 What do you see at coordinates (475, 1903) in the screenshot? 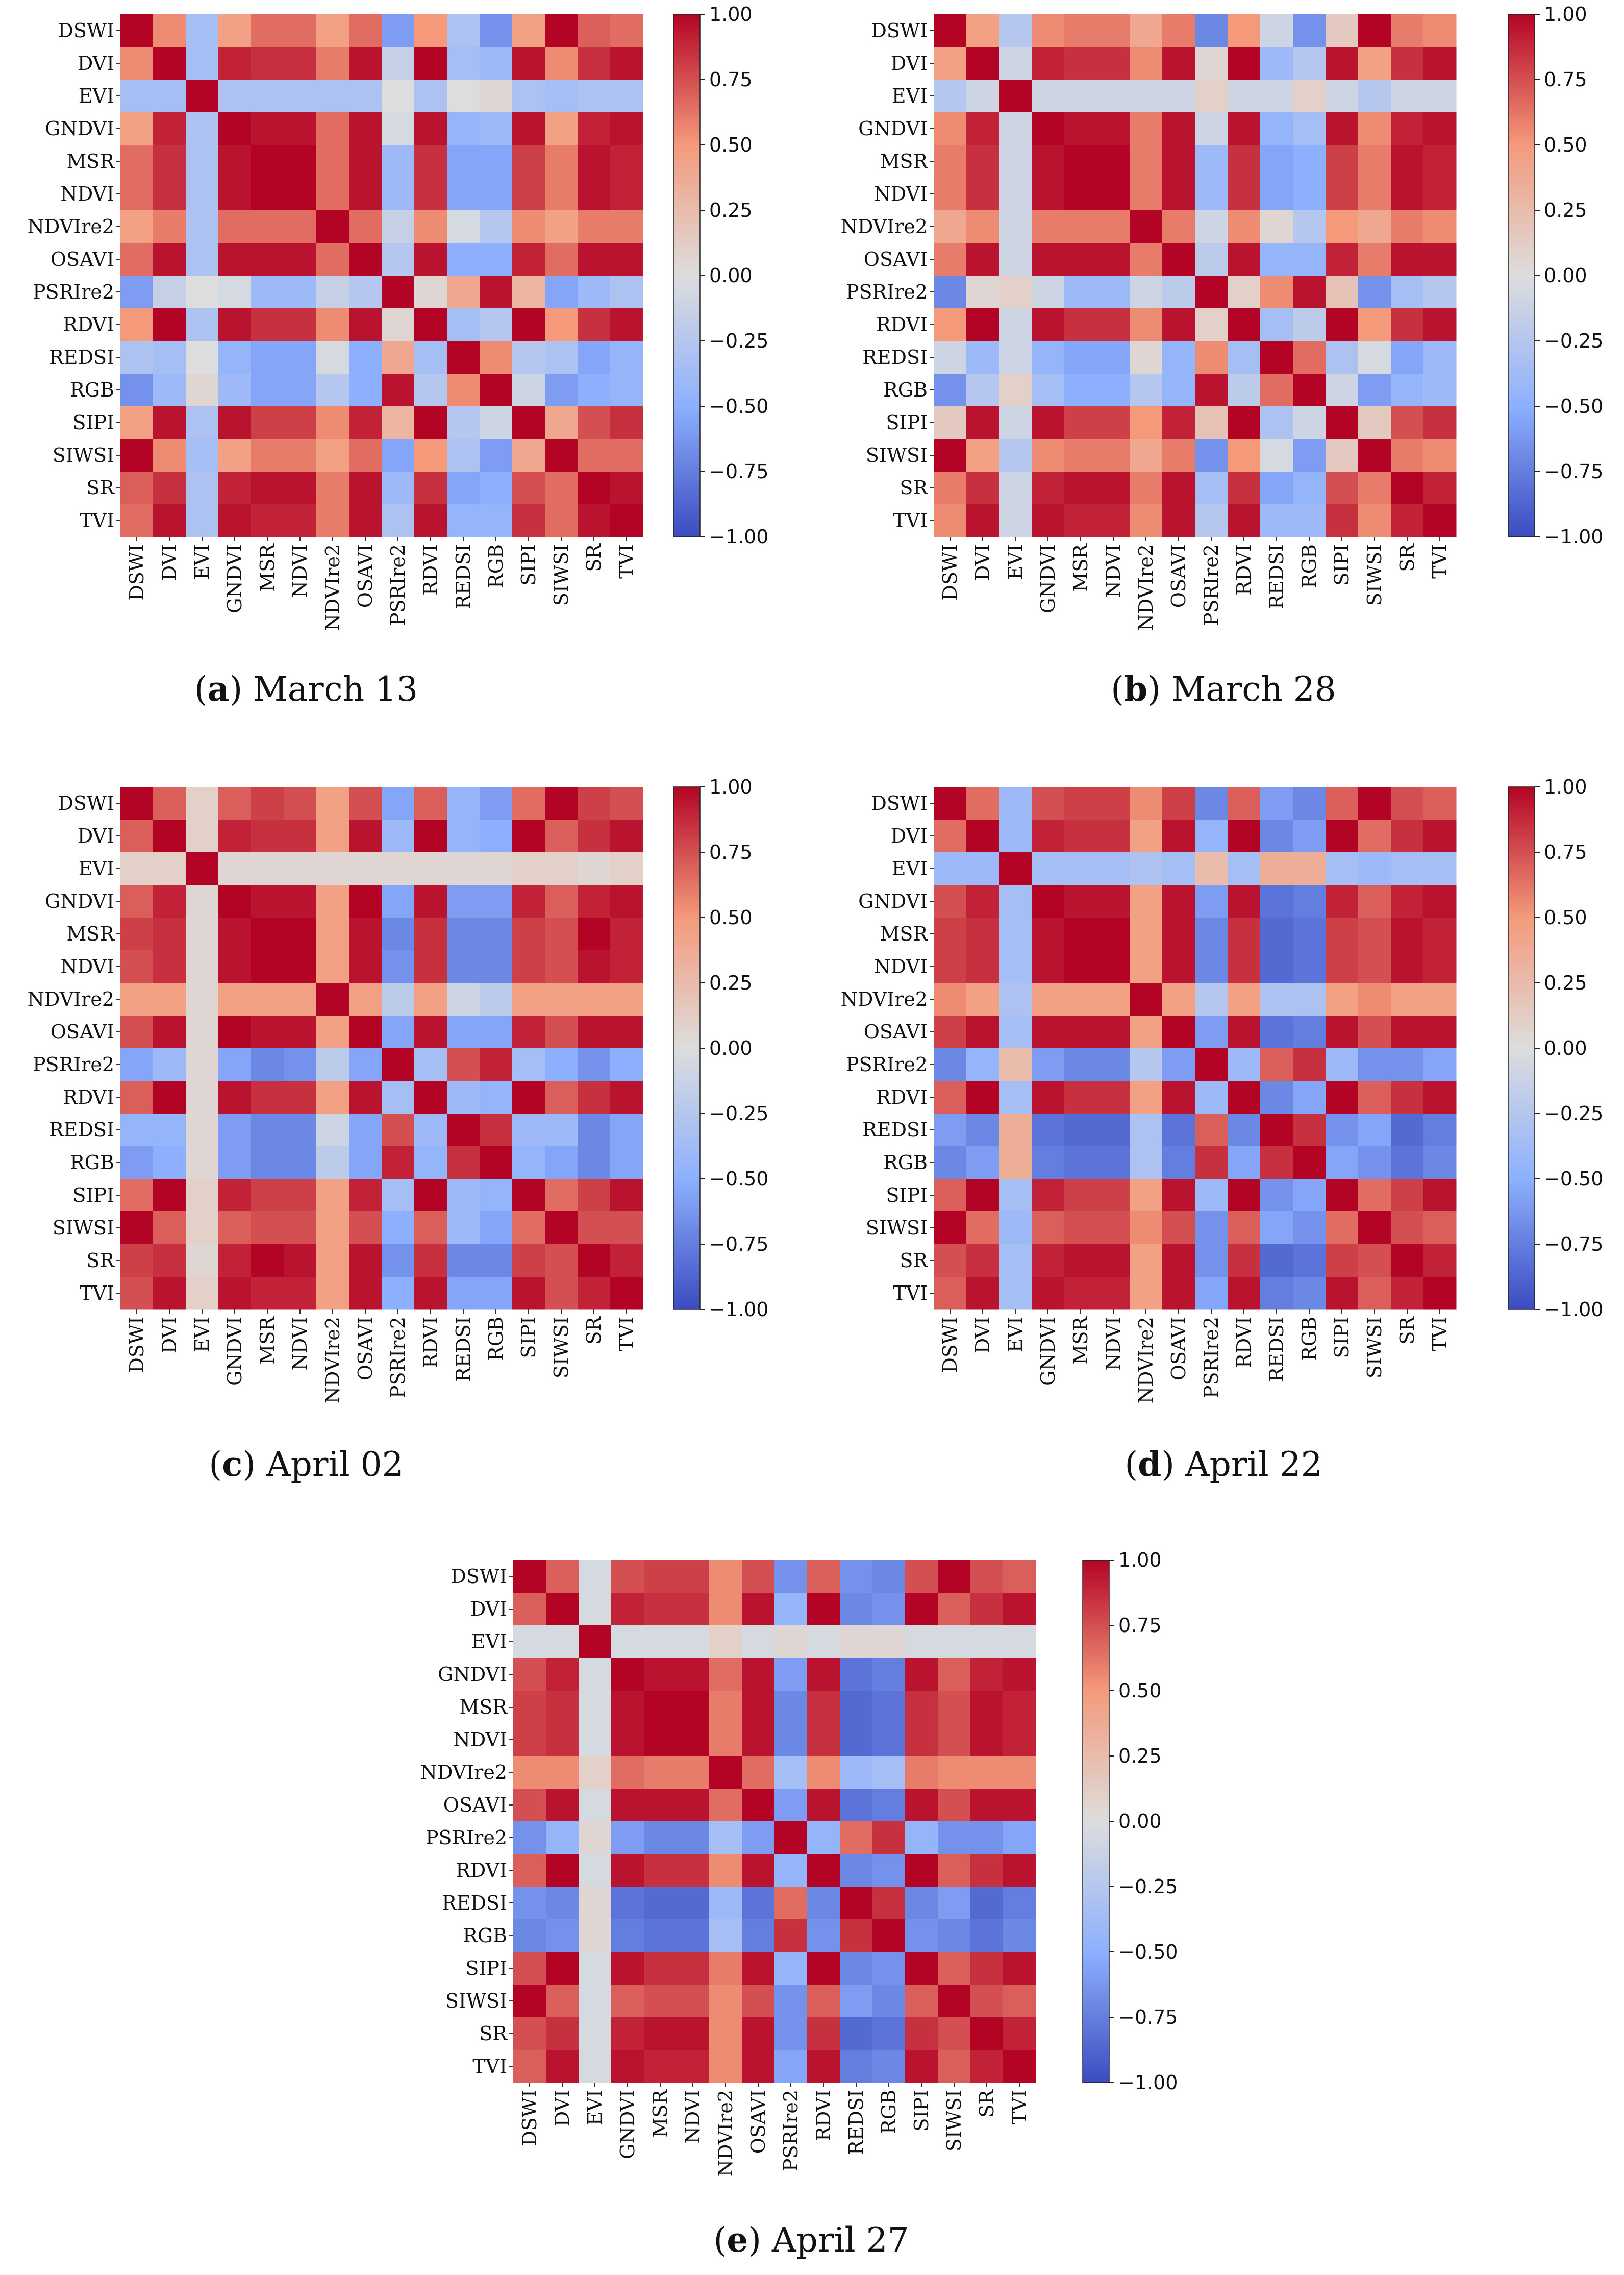
I see `row-label: REDSI` at bounding box center [475, 1903].